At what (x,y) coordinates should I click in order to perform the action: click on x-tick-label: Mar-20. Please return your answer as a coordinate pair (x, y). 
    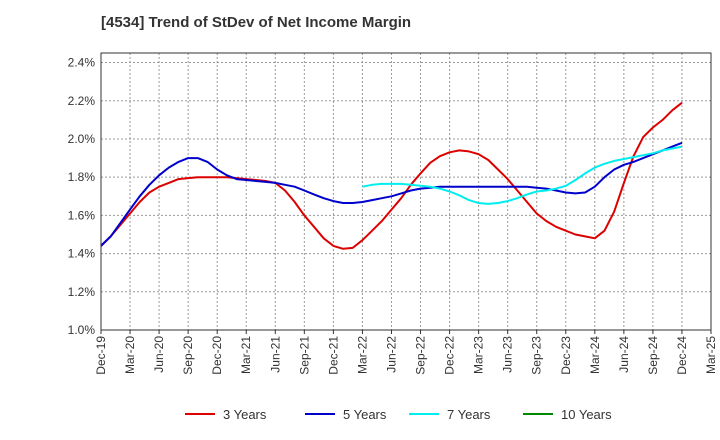
    Looking at the image, I should click on (130, 355).